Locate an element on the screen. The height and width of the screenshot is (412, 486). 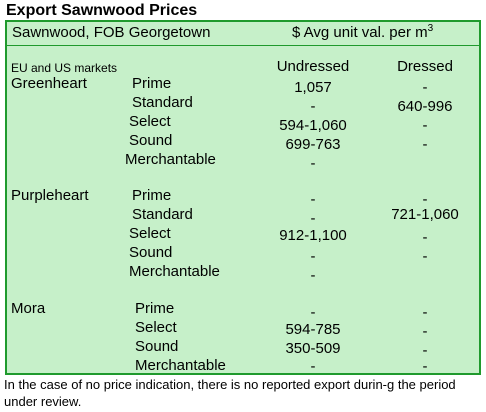
species-name: Purpleheart is located at coordinates (50, 195).